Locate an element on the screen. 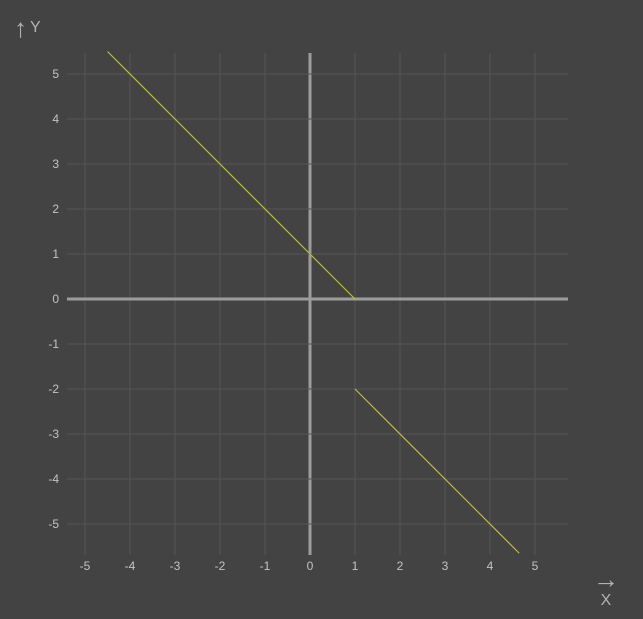 This screenshot has width=643, height=619. up-arrow-icon: ↑ is located at coordinates (20, 28).